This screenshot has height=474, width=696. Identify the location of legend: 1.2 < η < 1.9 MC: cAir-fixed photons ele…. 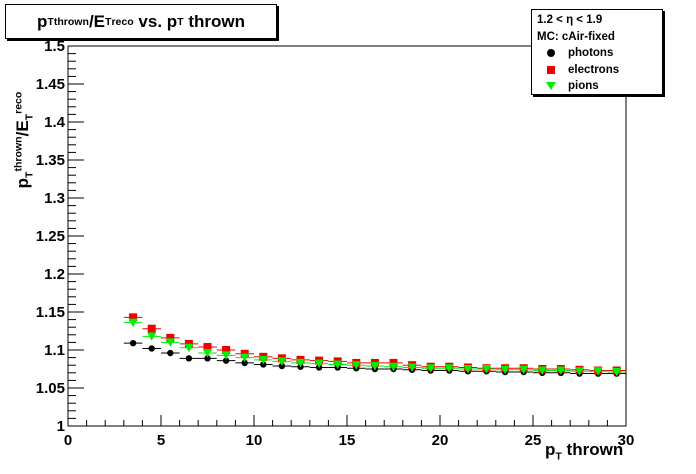
(597, 52).